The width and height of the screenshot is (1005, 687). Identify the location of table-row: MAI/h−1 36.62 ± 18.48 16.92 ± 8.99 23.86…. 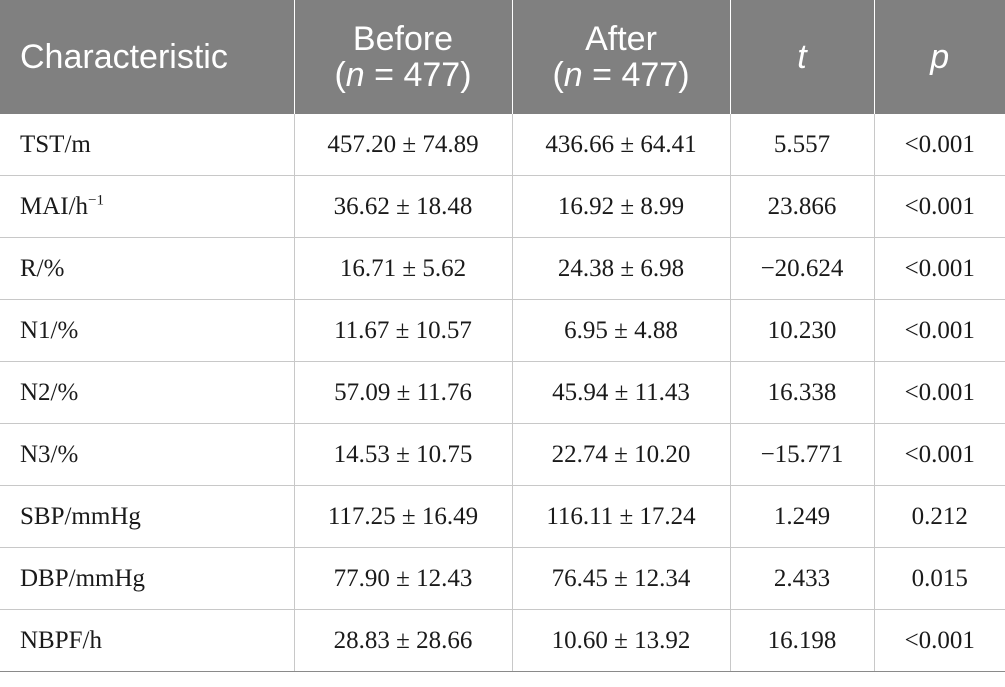
(502, 206).